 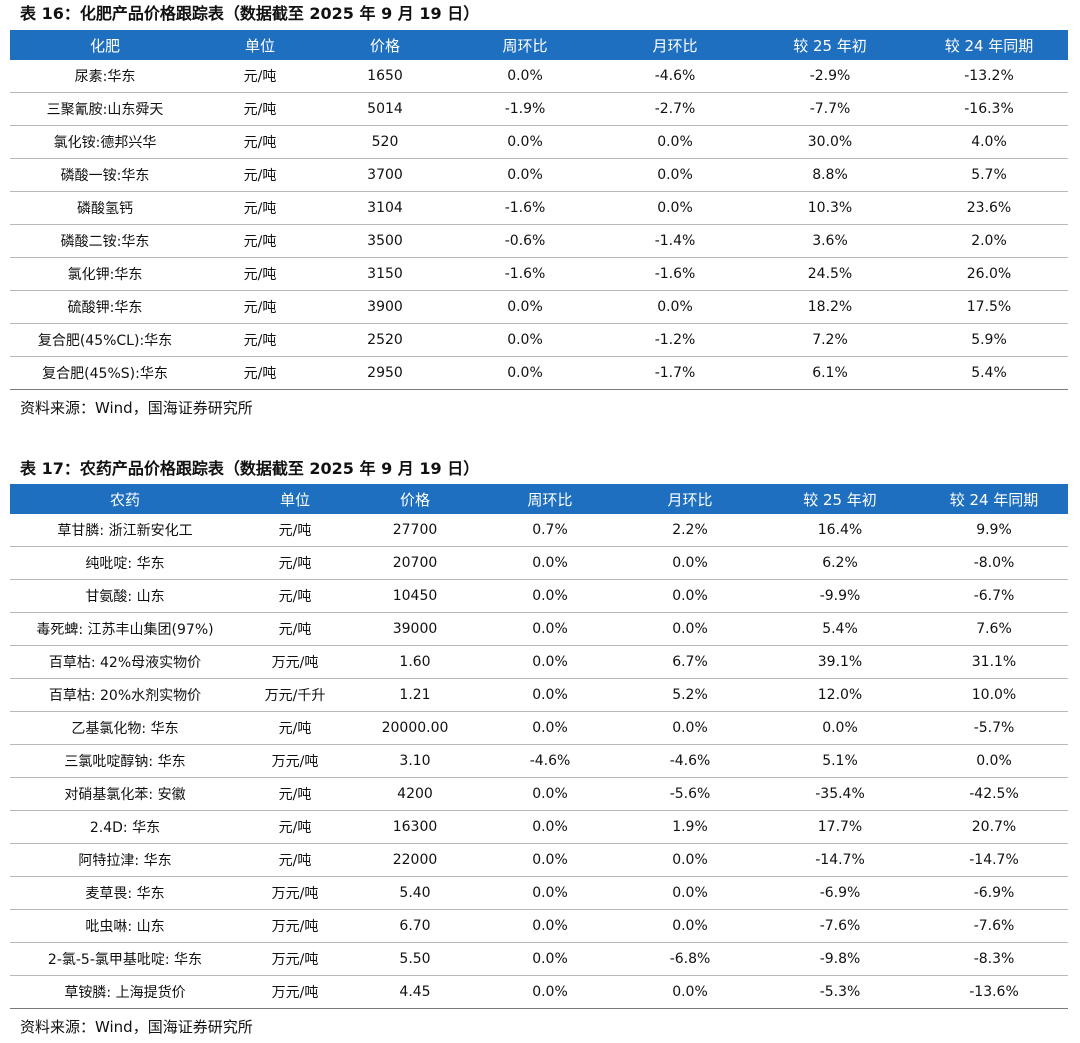 What do you see at coordinates (830, 76) in the screenshot?
I see `table-cell: -2.9%` at bounding box center [830, 76].